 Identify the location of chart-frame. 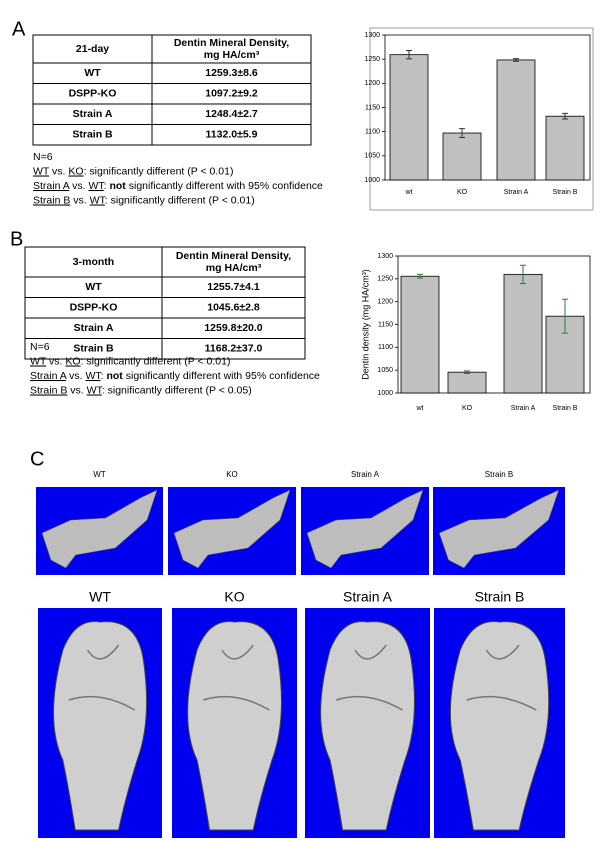
(481, 119).